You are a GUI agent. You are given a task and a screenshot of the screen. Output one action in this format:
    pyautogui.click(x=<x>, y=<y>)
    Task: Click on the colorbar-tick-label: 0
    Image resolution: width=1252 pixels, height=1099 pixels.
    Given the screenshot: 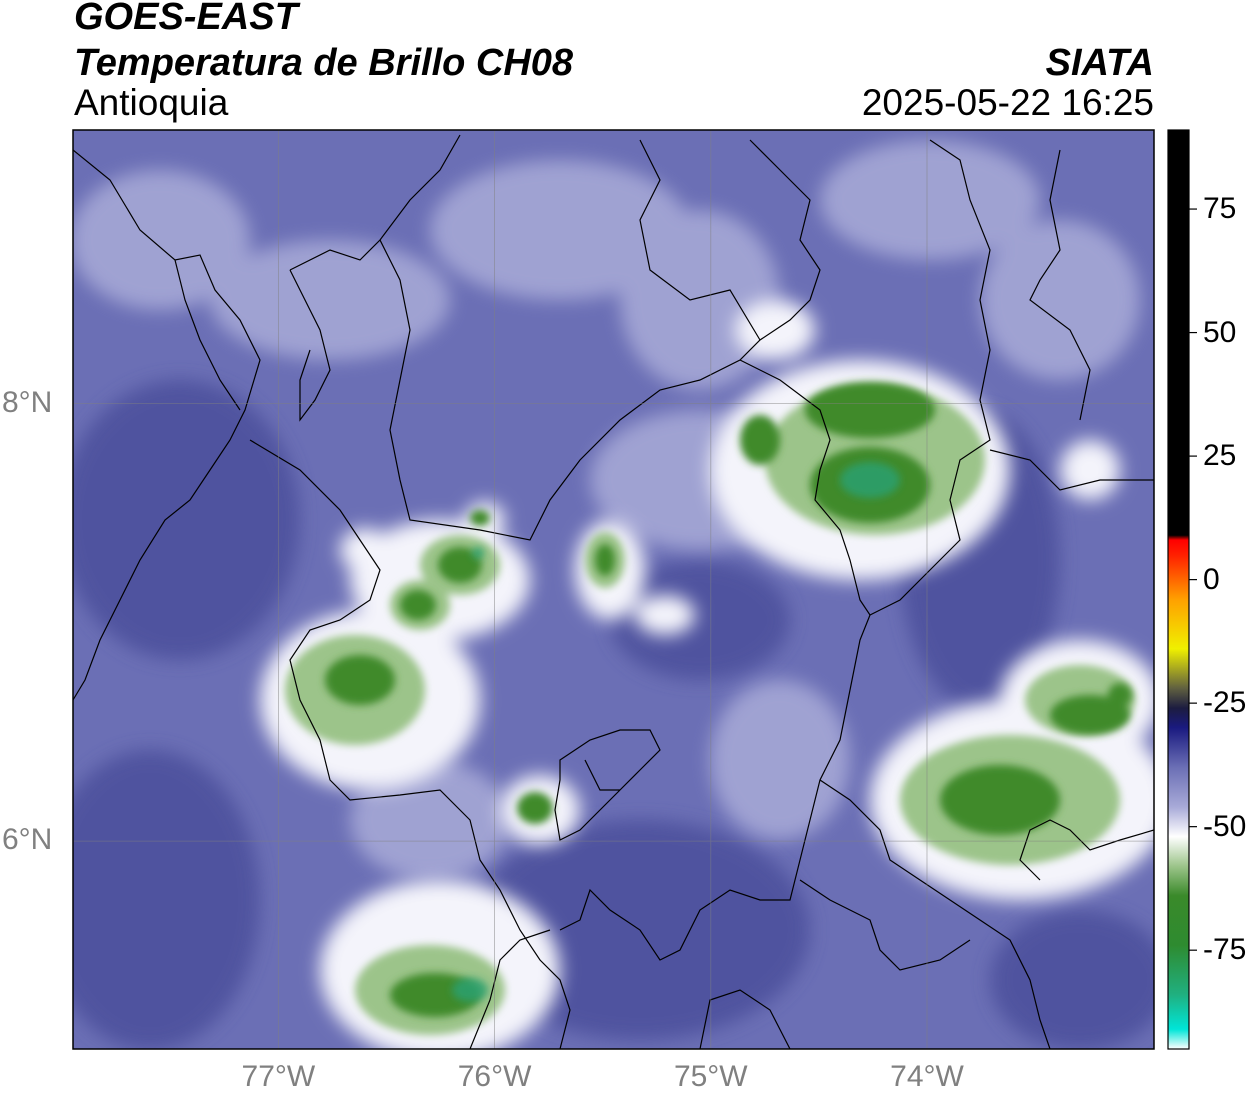 What is the action you would take?
    pyautogui.click(x=1211, y=579)
    